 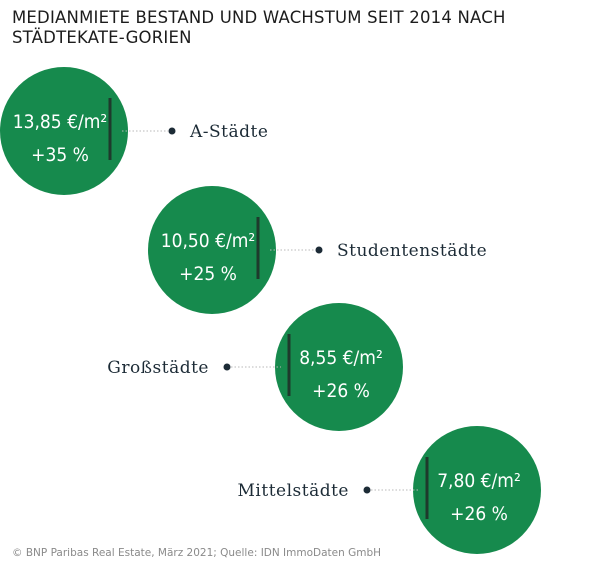 What do you see at coordinates (341, 358) in the screenshot?
I see `price-label: 8,55 €/m²` at bounding box center [341, 358].